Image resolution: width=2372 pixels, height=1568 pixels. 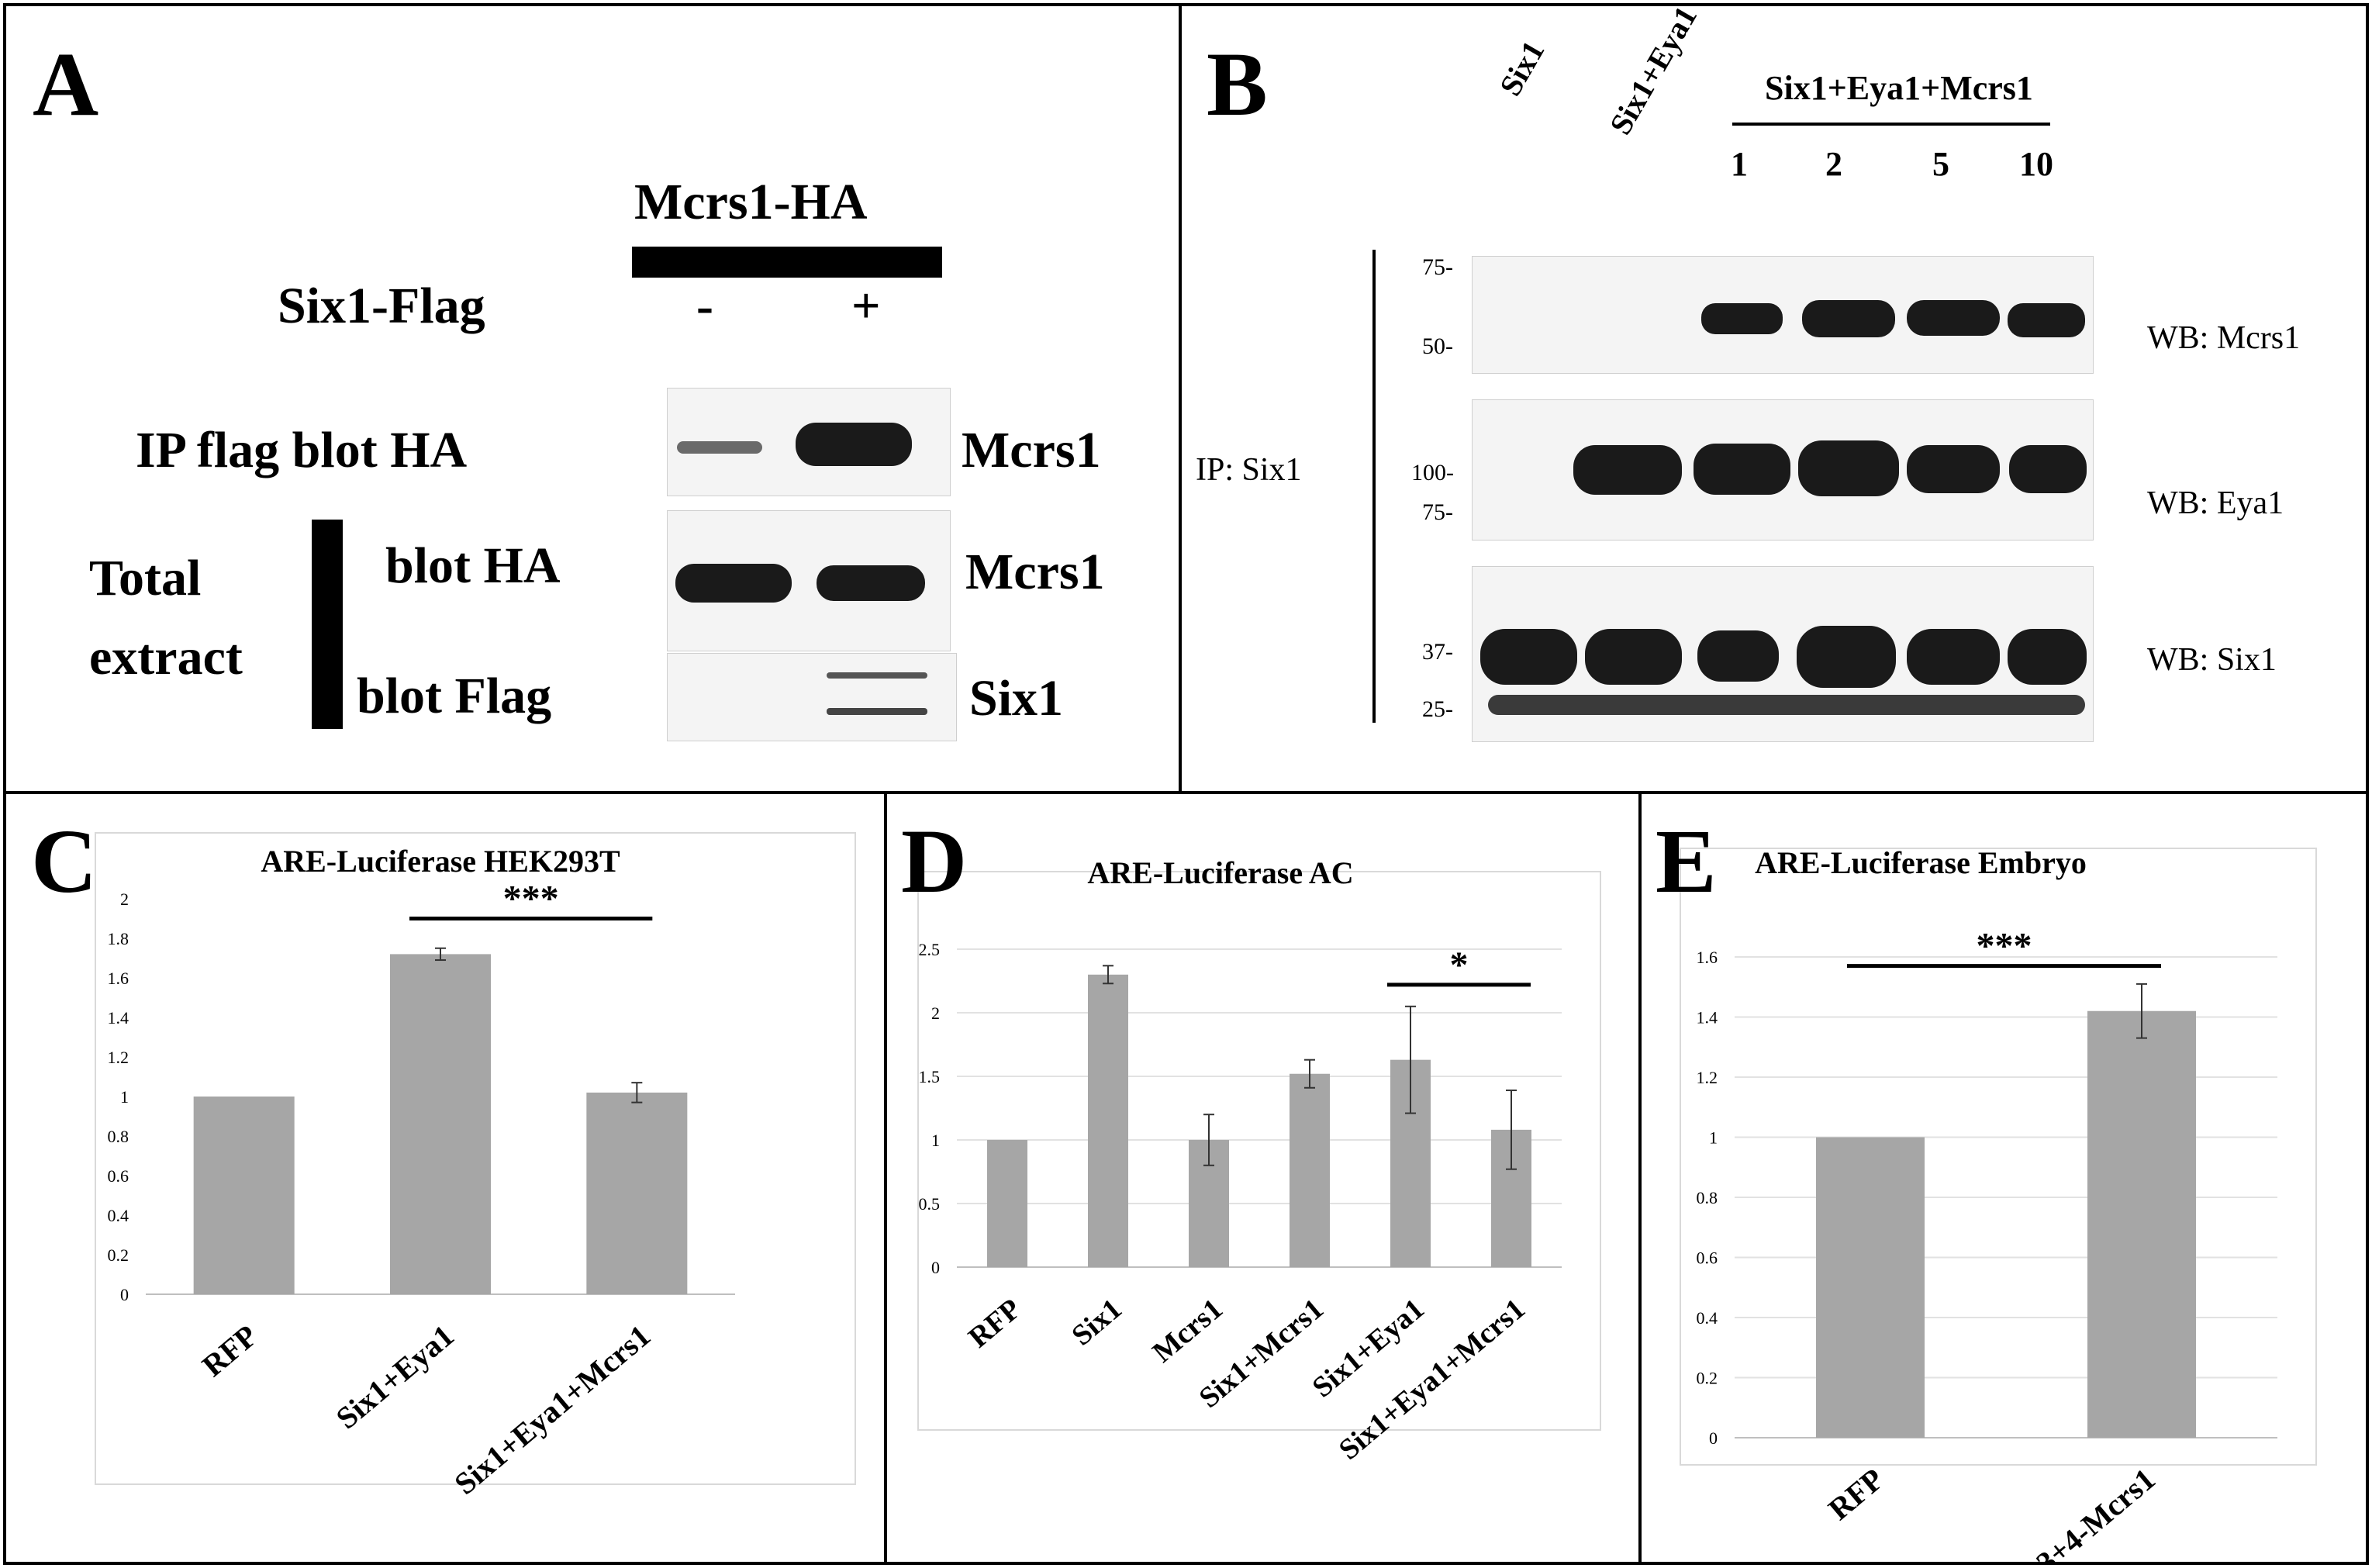 I want to click on divider-cd, so click(x=885, y=1178).